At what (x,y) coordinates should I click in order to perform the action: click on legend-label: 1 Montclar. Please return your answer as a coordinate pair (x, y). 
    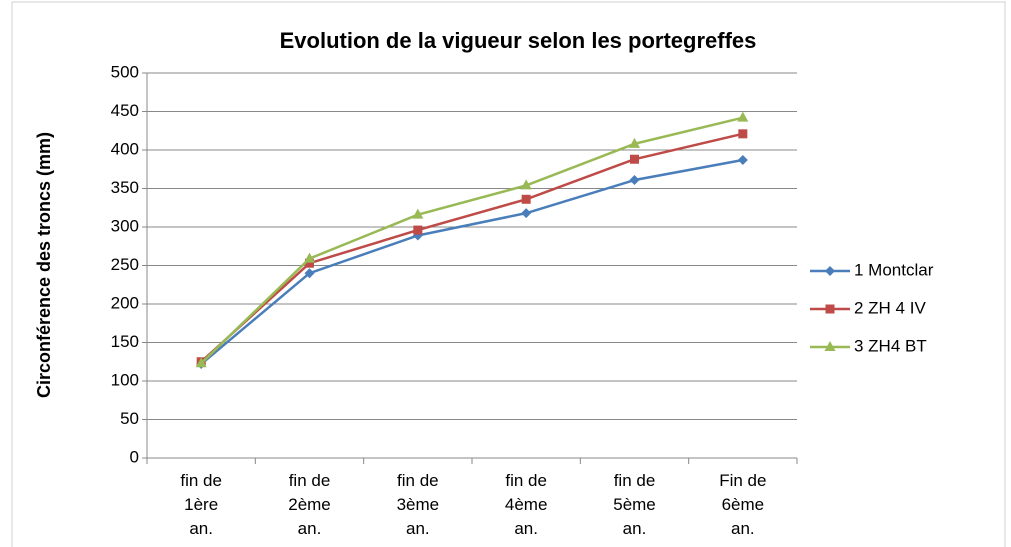
    Looking at the image, I should click on (894, 269).